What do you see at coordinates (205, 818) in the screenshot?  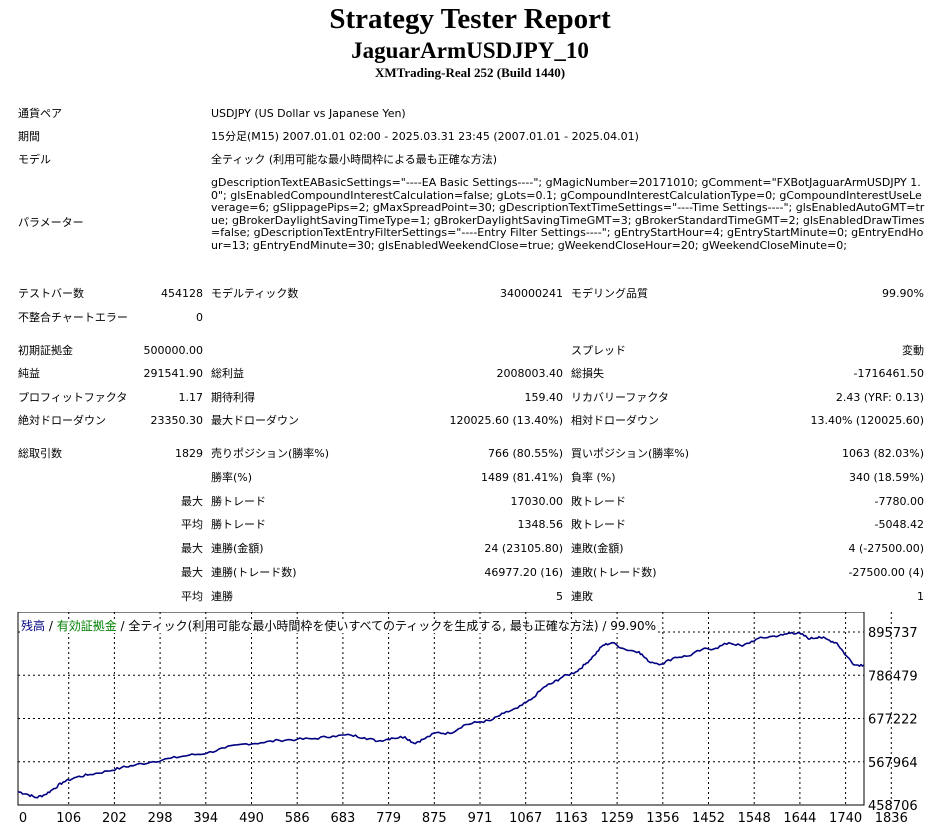 I see `x-tick-label: 394` at bounding box center [205, 818].